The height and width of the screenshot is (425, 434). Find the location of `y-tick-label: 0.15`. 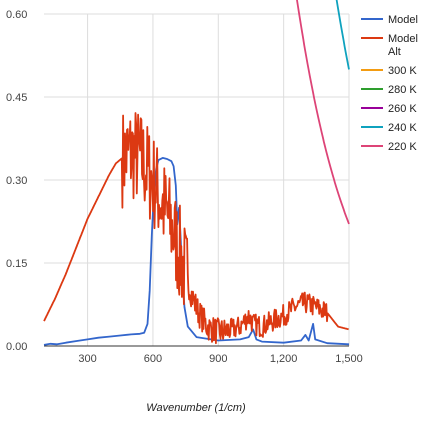

y-tick-label: 0.15 is located at coordinates (16, 264).